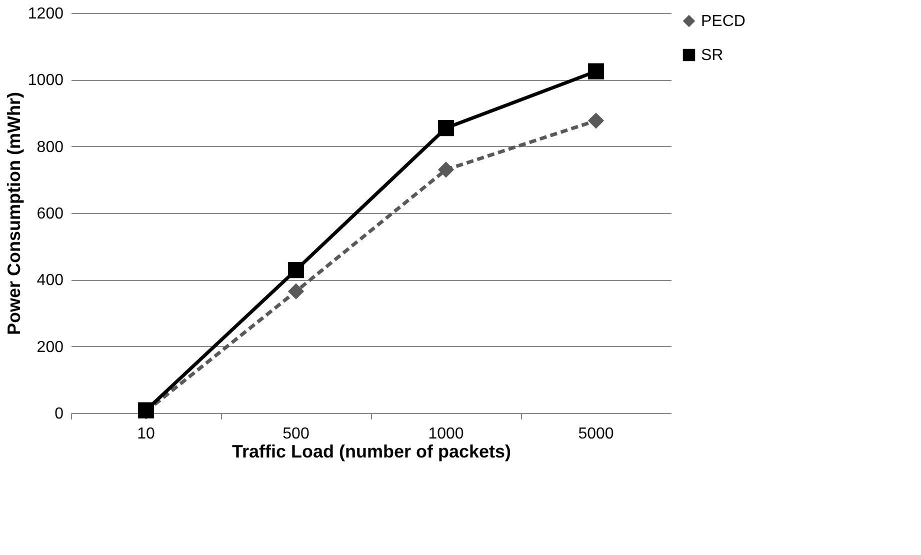 The image size is (921, 555). Describe the element at coordinates (723, 21) in the screenshot. I see `legend-label: PECD` at that location.